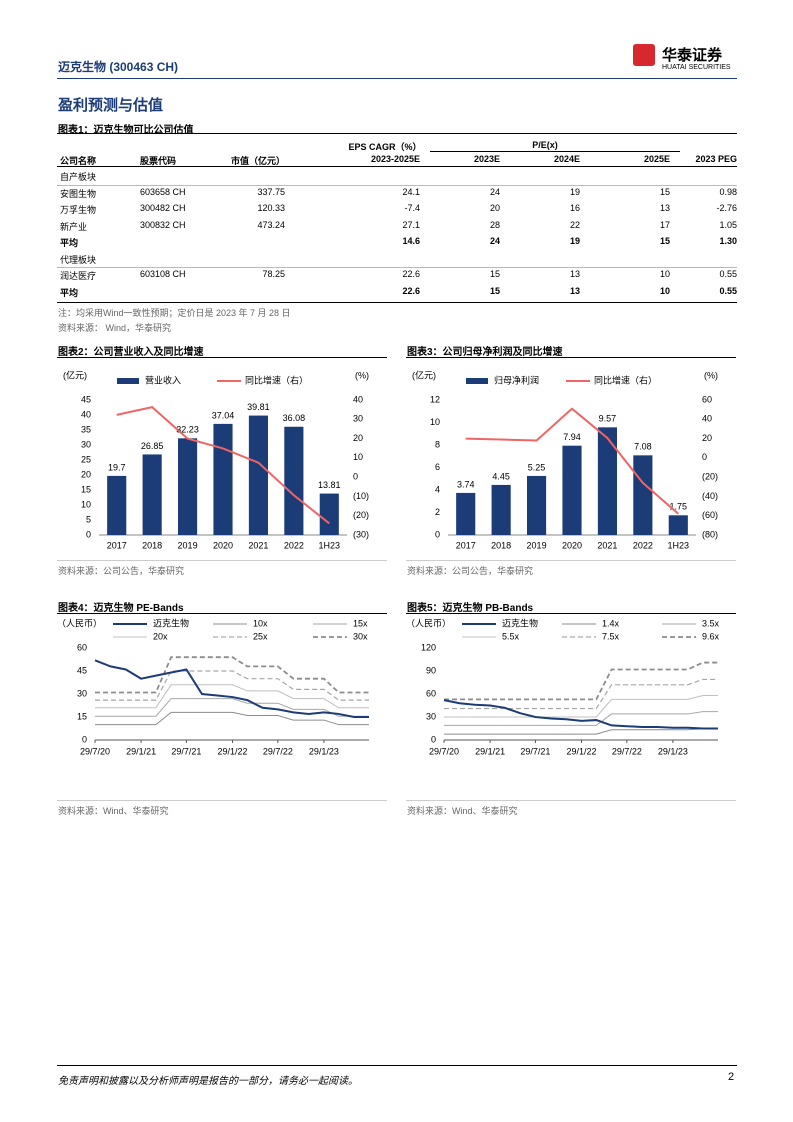 This screenshot has height=1122, width=793. What do you see at coordinates (728, 191) in the screenshot?
I see `table-cell: 0.98` at bounding box center [728, 191].